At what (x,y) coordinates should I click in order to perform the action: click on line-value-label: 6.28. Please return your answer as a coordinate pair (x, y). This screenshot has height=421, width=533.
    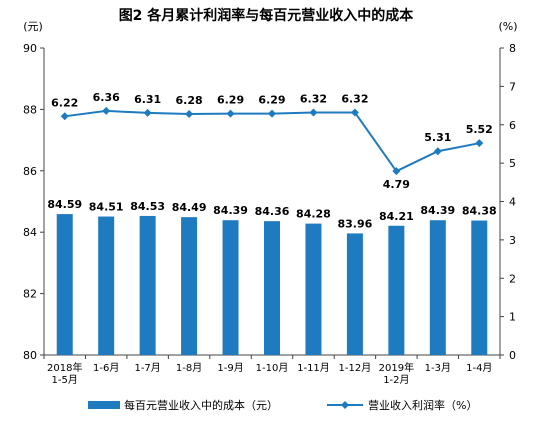
    Looking at the image, I should click on (189, 100).